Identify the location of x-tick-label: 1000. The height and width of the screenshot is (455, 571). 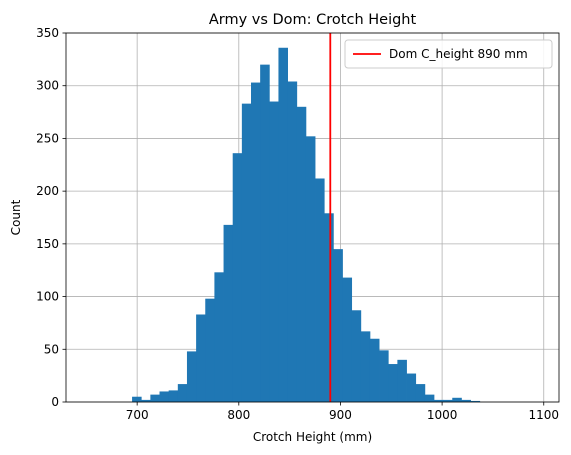
(442, 415).